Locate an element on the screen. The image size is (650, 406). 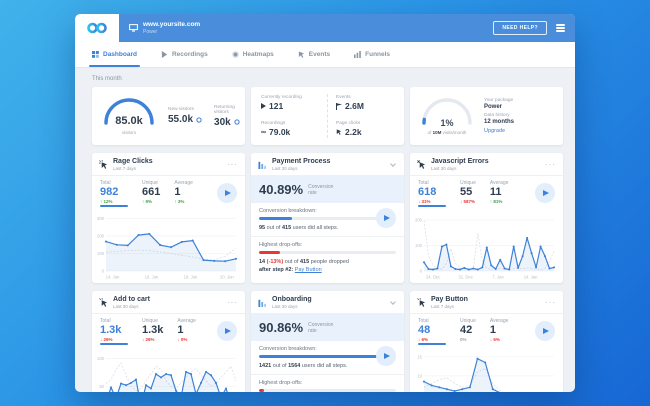
click-cursor-icon is located at coordinates (421, 302).